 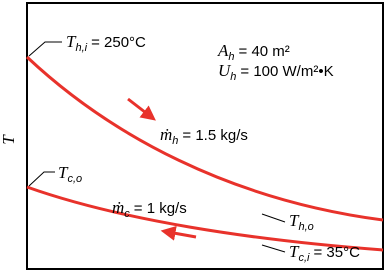 What do you see at coordinates (225, 70) in the screenshot?
I see `text-part: U` at bounding box center [225, 70].